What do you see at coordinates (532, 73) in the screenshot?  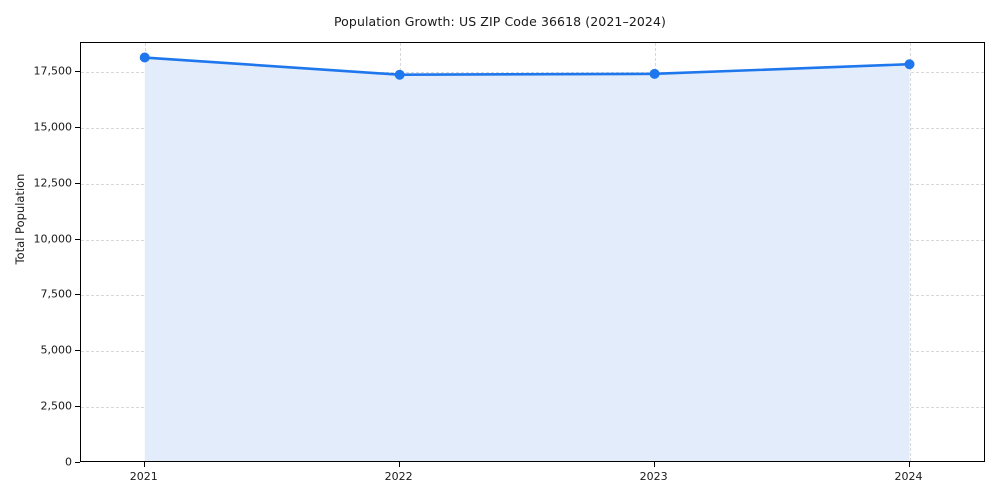 I see `gridline-horizontal` at bounding box center [532, 73].